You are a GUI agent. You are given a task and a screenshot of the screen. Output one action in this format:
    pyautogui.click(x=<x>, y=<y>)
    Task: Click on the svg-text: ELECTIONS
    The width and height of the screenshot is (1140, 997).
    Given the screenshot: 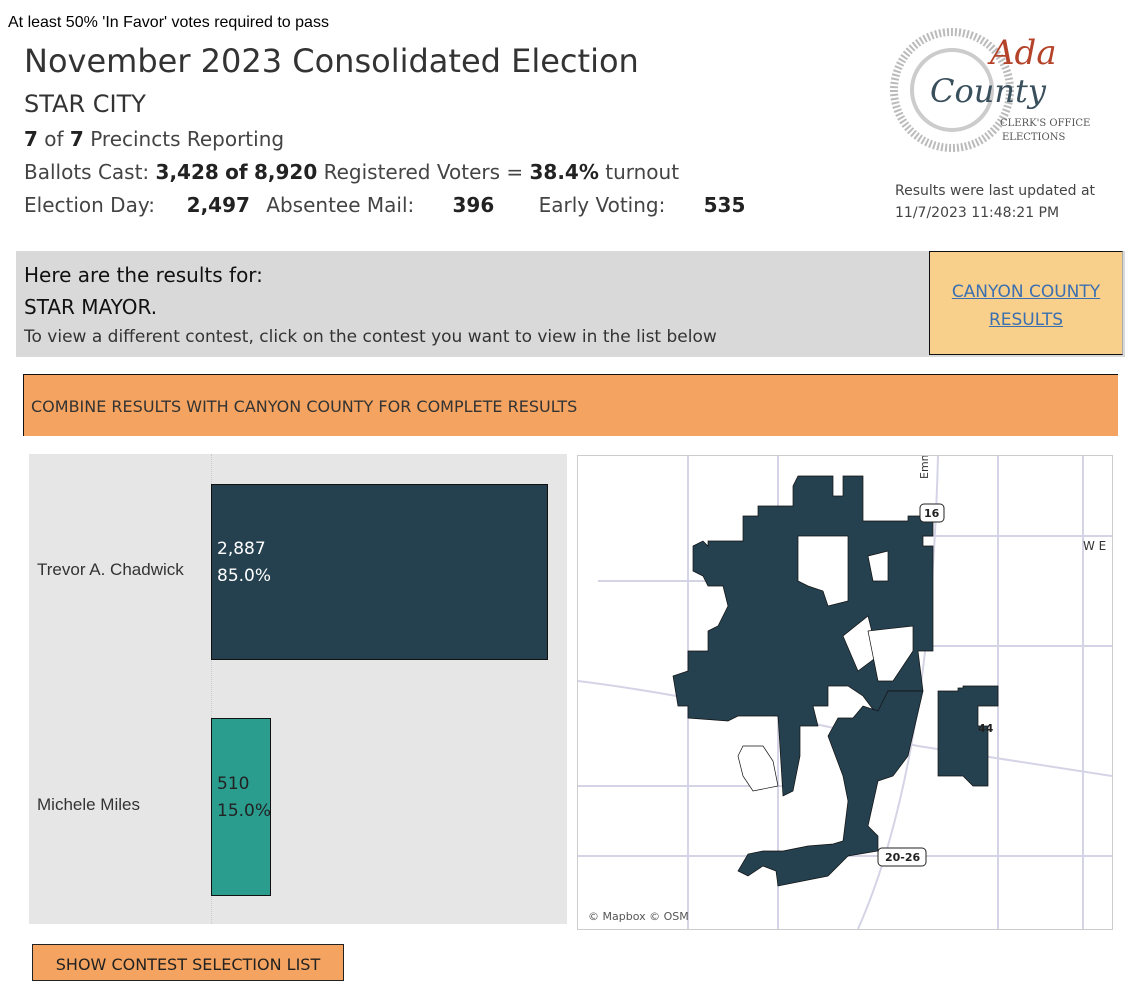 What is the action you would take?
    pyautogui.click(x=1033, y=137)
    